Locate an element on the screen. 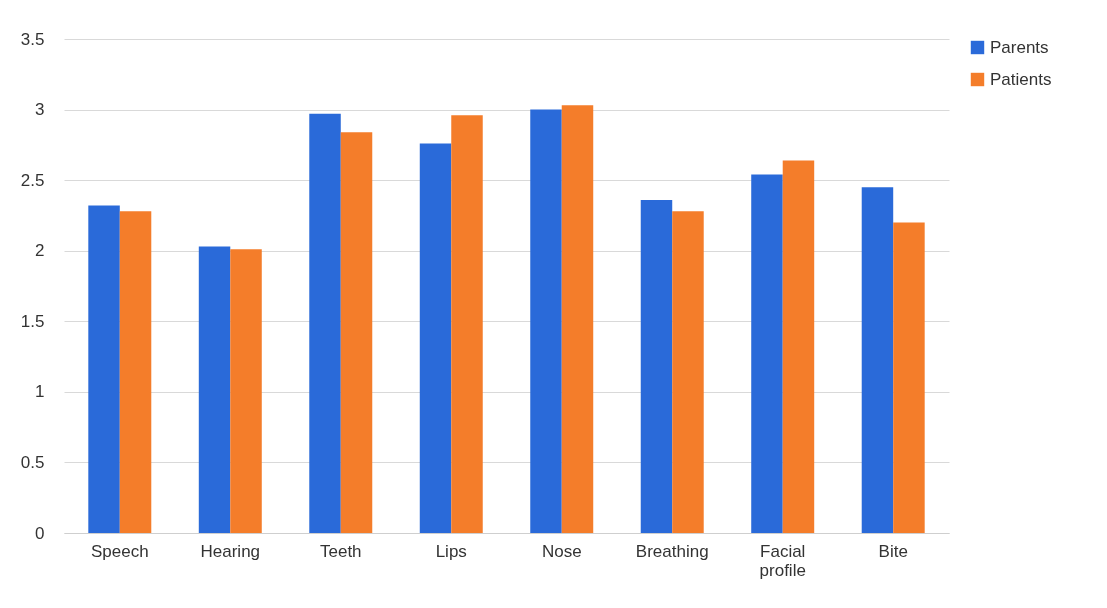 The width and height of the screenshot is (1107, 608). y-tick-label: 1 is located at coordinates (40, 392).